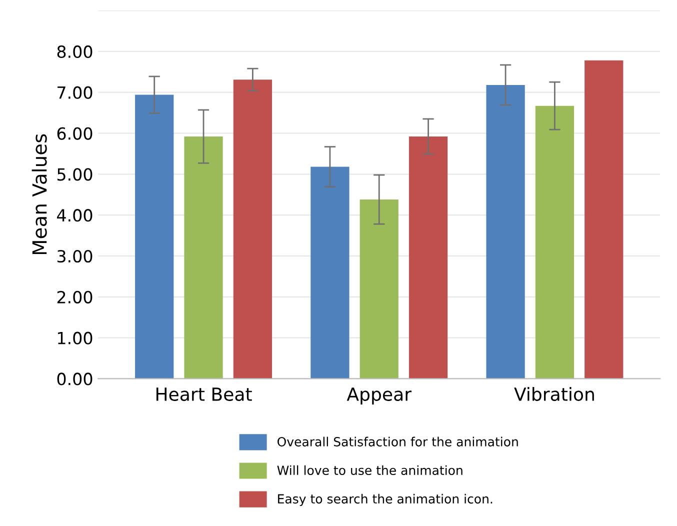 The image size is (677, 526). What do you see at coordinates (74, 51) in the screenshot?
I see `y-tick-label: 8.00` at bounding box center [74, 51].